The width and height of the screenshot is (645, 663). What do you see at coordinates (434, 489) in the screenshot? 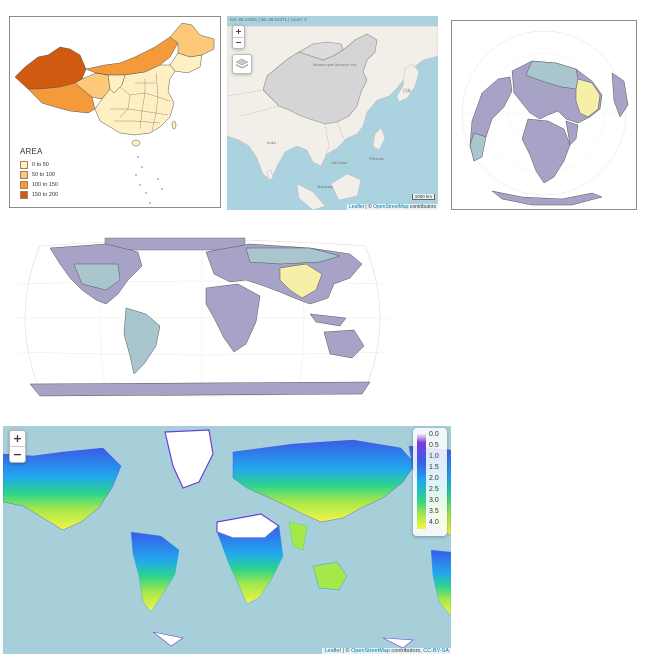
I see `legend-tick: 2.5` at bounding box center [434, 489].